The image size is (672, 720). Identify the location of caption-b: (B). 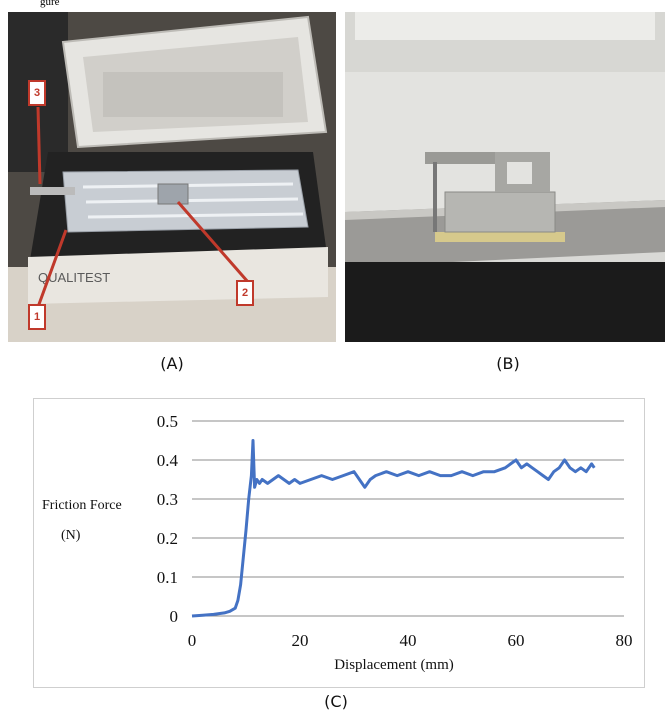
(508, 363).